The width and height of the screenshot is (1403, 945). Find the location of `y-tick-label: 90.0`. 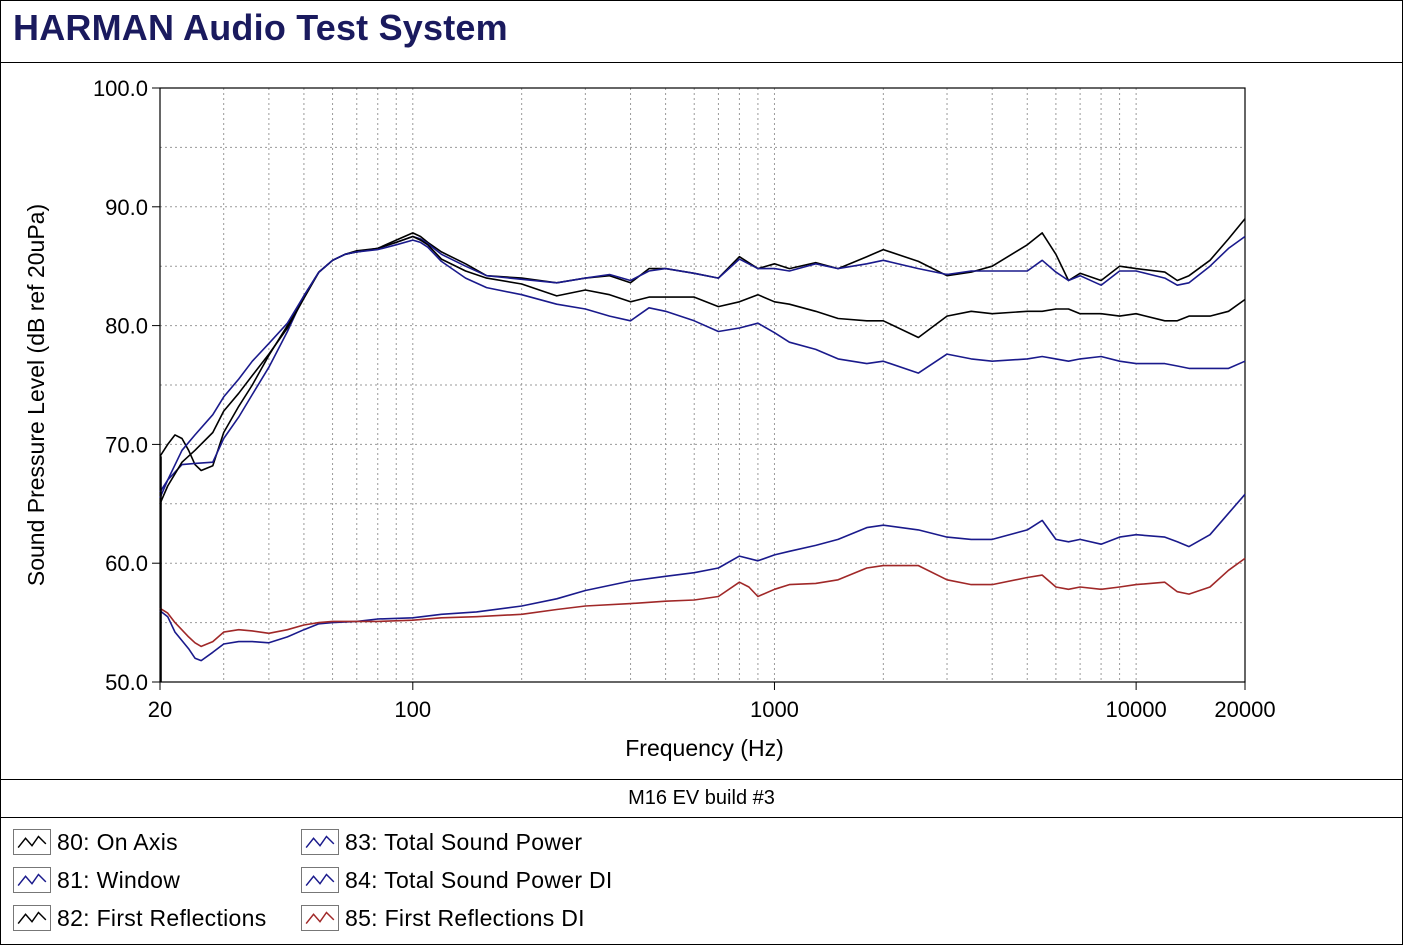

y-tick-label: 90.0 is located at coordinates (126, 207).